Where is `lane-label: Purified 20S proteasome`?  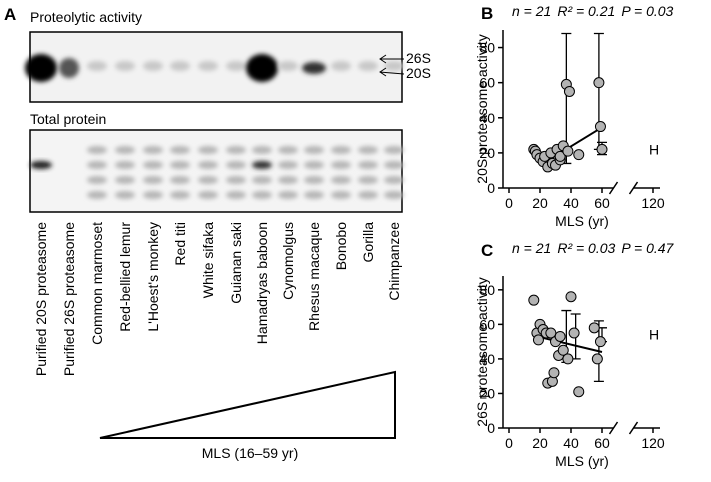
lane-label: Purified 20S proteasome is located at coordinates (41, 299).